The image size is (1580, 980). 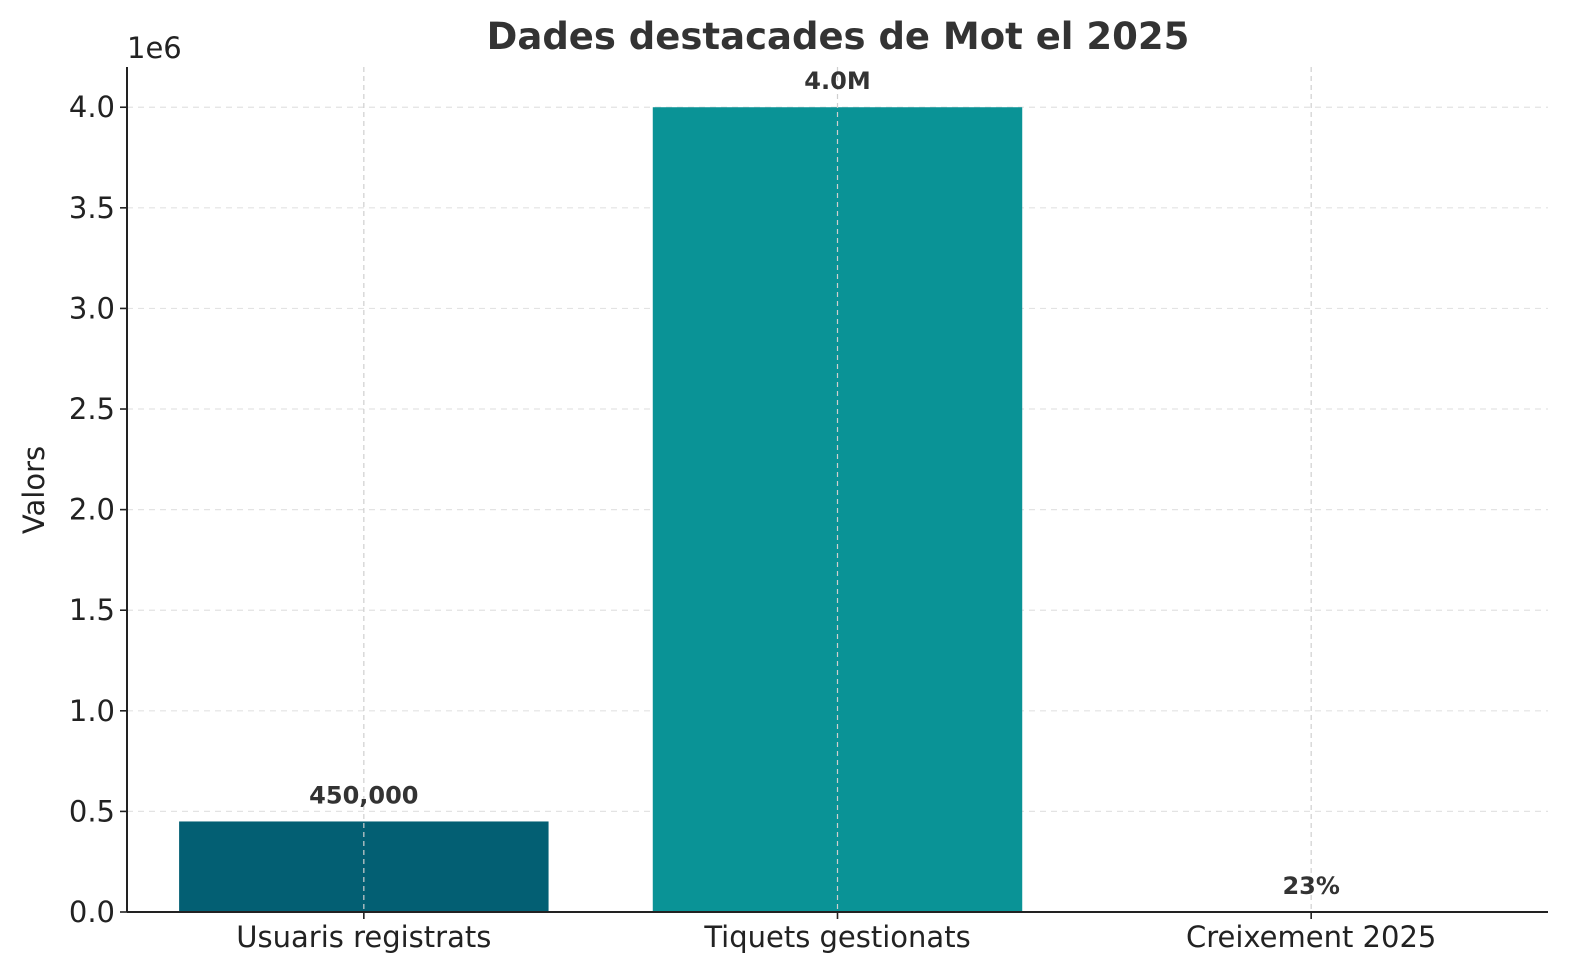 I want to click on x-tick-label: Creixement 2025, so click(x=1311, y=937).